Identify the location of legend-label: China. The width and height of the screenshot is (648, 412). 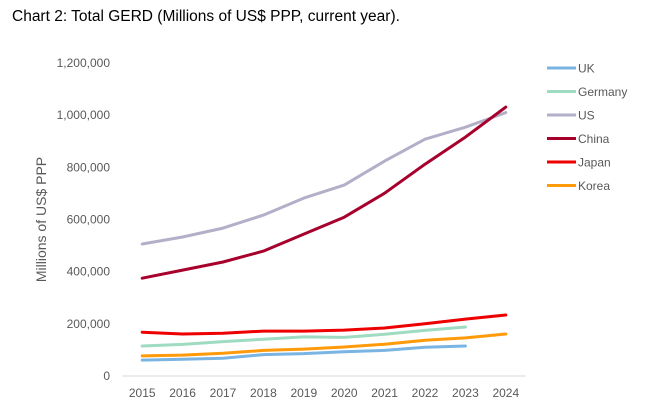
(594, 139).